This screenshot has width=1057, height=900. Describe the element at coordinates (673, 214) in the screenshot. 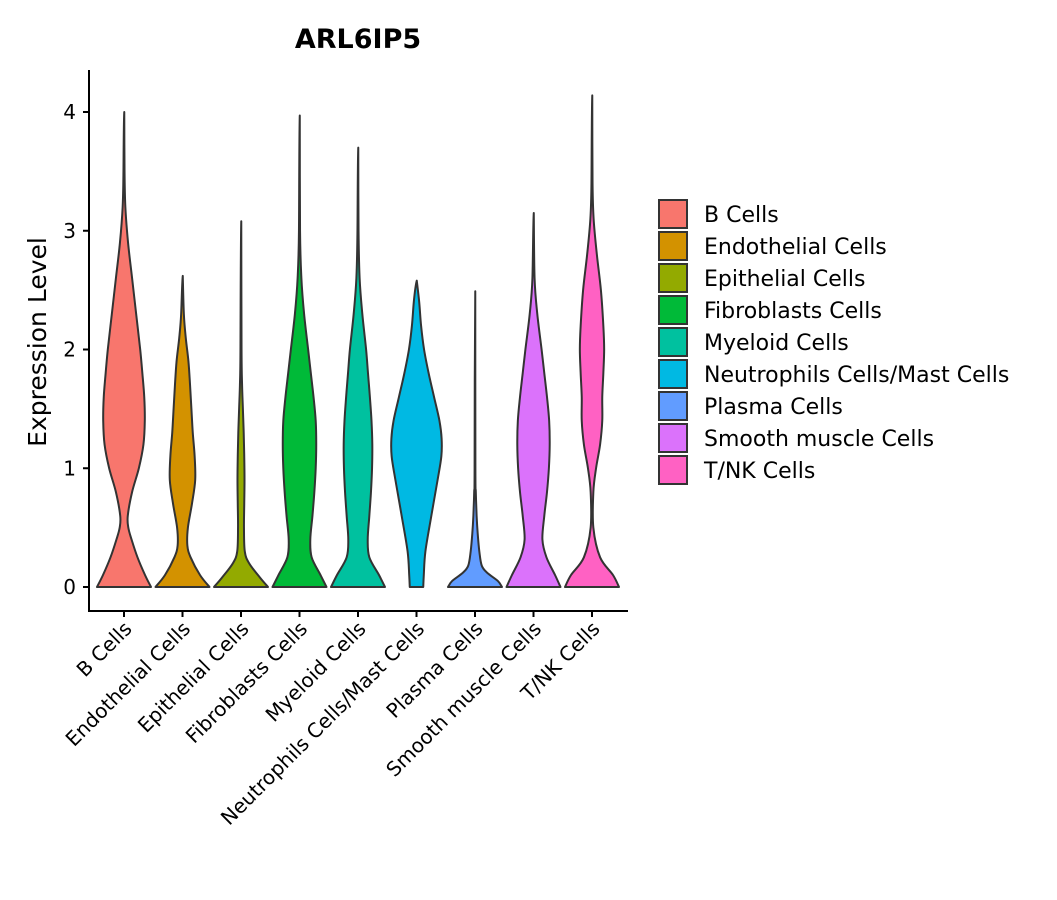

I see `legend-swatch-b-cells` at that location.